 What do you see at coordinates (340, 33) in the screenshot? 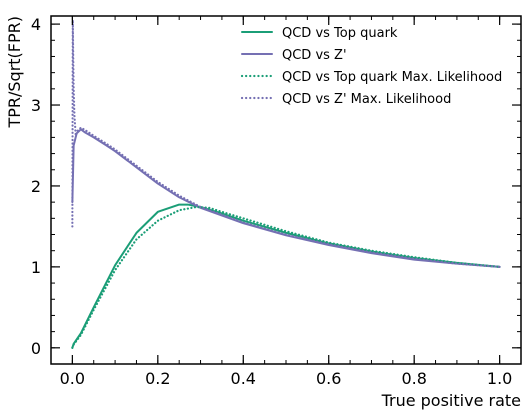
I see `legend-label-1: QCD vs Top quark` at bounding box center [340, 33].